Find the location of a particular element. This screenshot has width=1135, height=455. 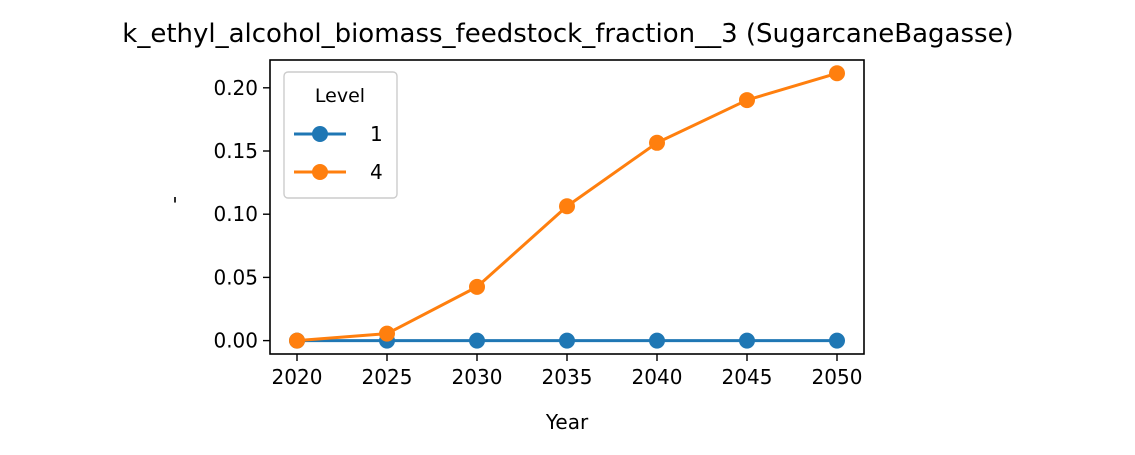

x-tick-label: 2050 is located at coordinates (837, 377).